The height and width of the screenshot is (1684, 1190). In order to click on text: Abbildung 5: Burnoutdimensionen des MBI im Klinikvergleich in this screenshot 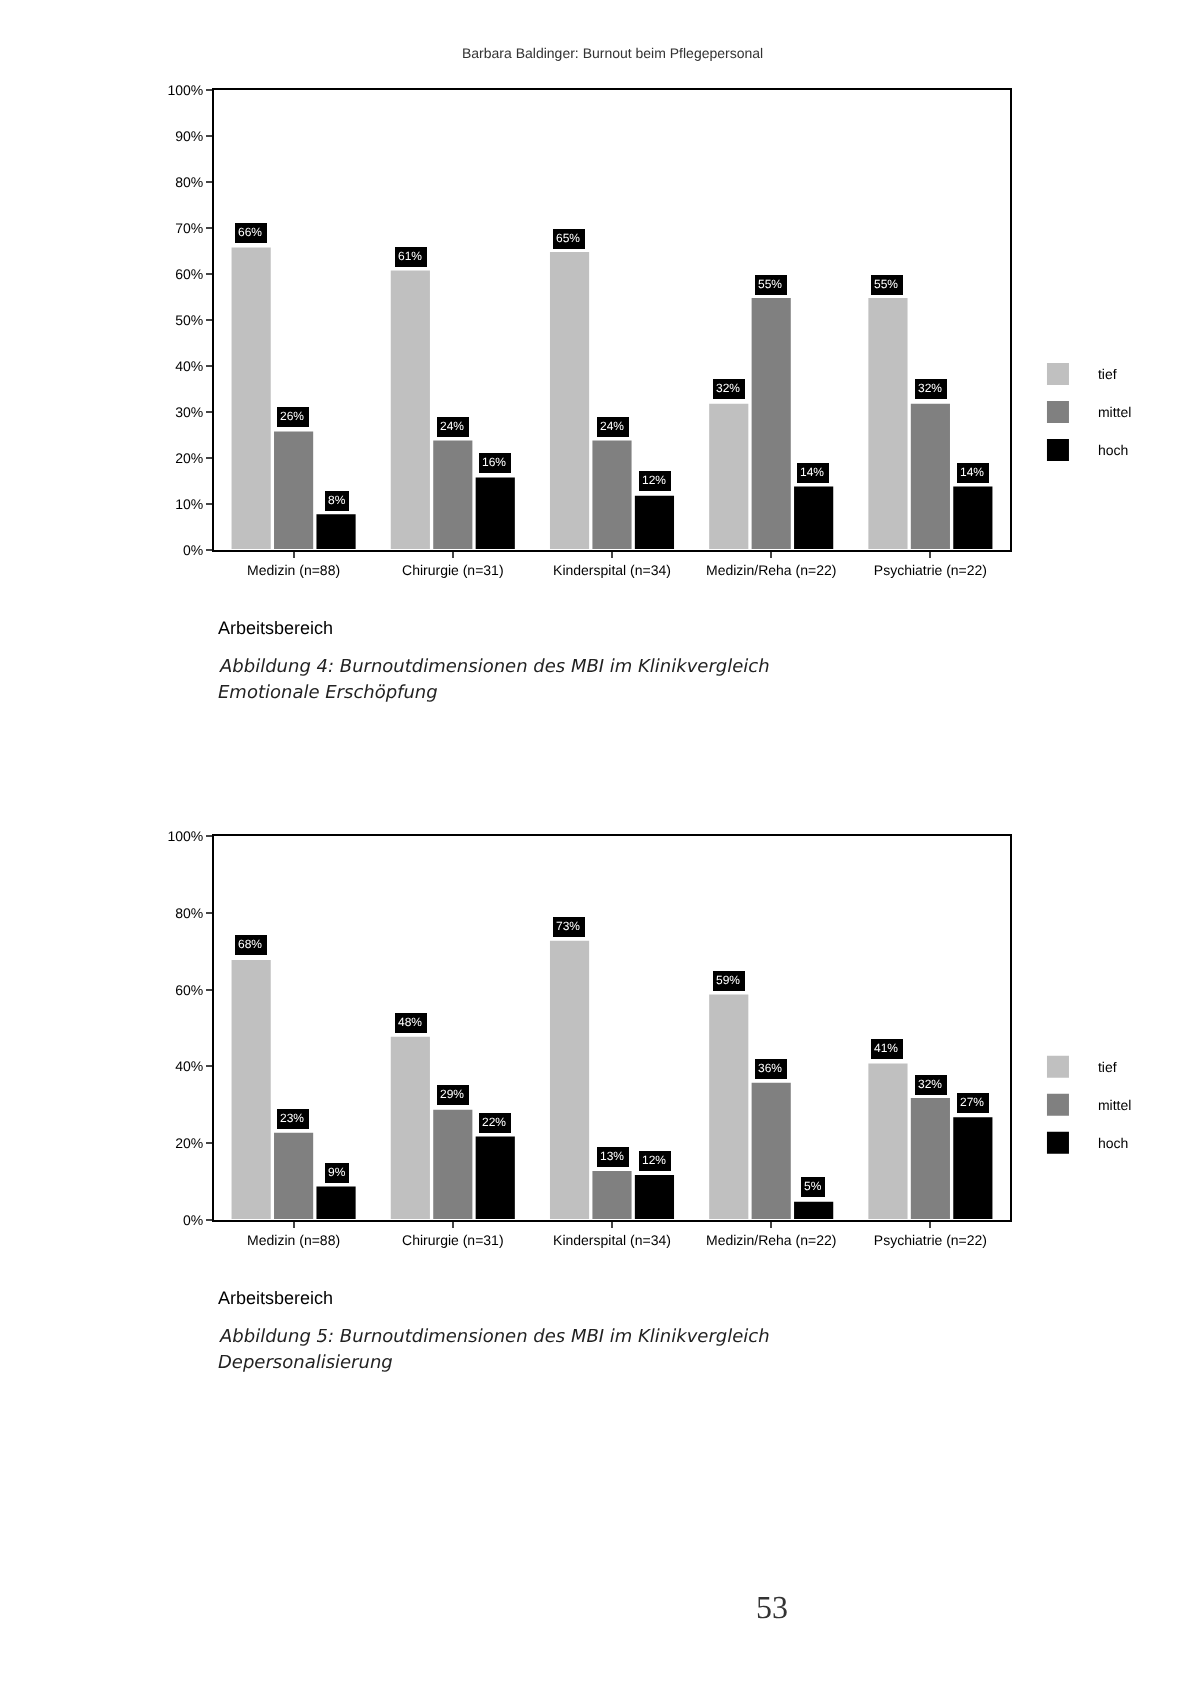, I will do `click(494, 1338)`.